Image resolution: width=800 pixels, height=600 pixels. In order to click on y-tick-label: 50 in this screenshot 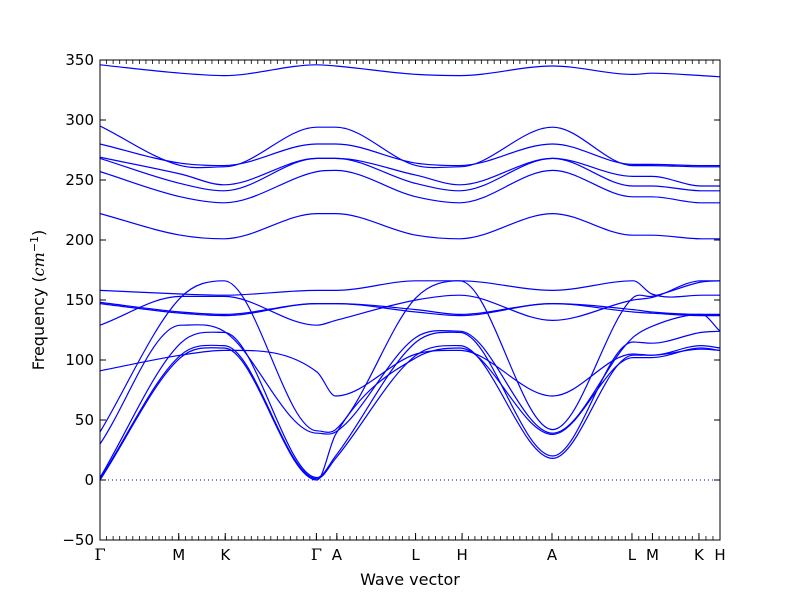, I will do `click(84, 420)`.